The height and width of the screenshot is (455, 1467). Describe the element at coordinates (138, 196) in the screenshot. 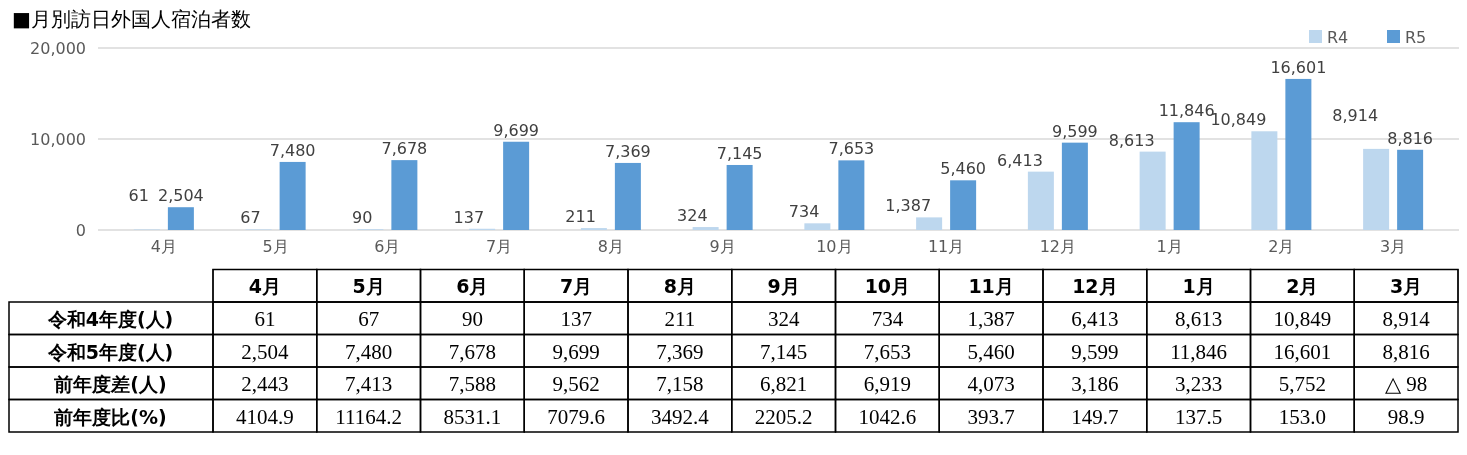

I see `data-label: 61` at that location.